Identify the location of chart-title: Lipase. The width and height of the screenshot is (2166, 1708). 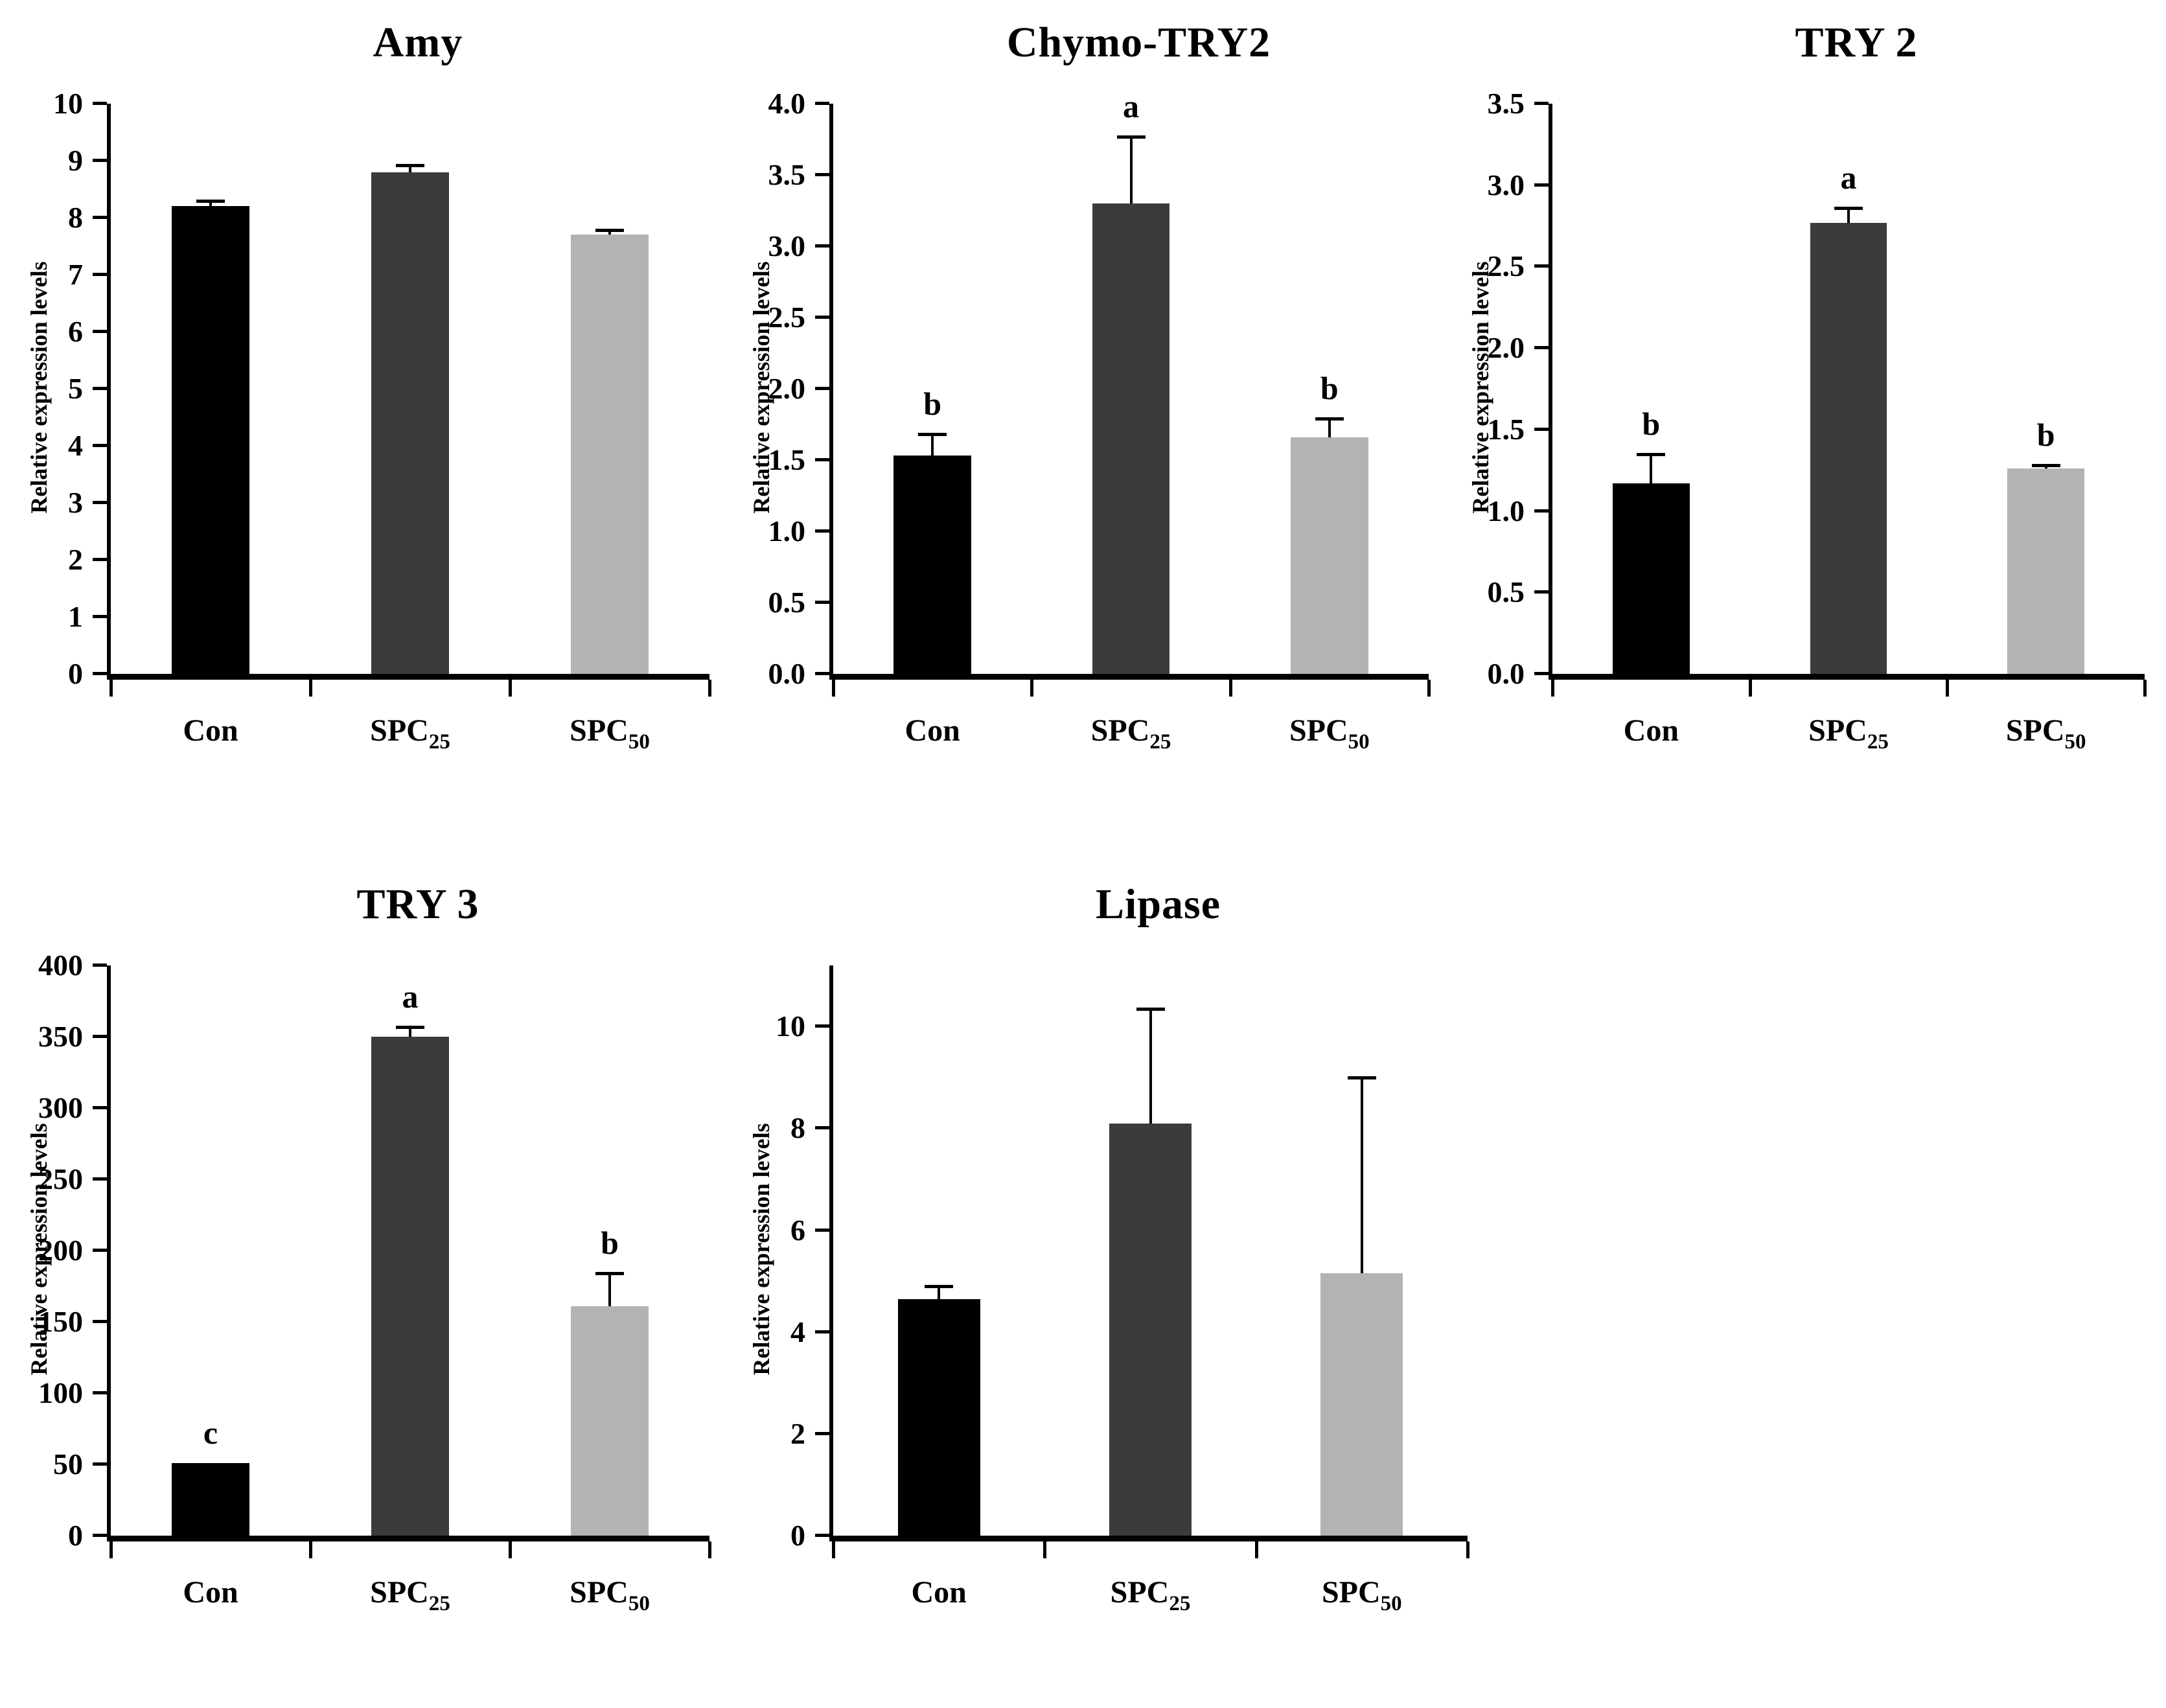
(1158, 904).